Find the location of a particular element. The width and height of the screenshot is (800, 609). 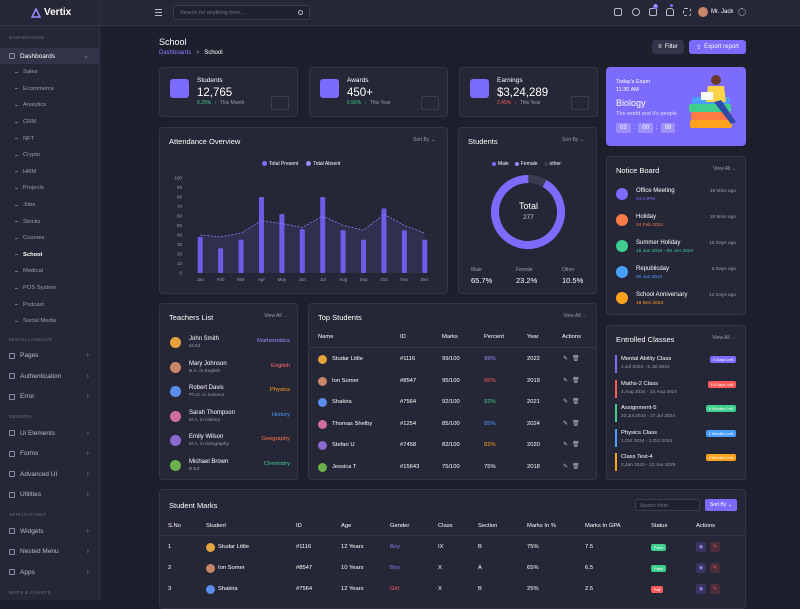

menu-toggle-icon is located at coordinates (158, 13).